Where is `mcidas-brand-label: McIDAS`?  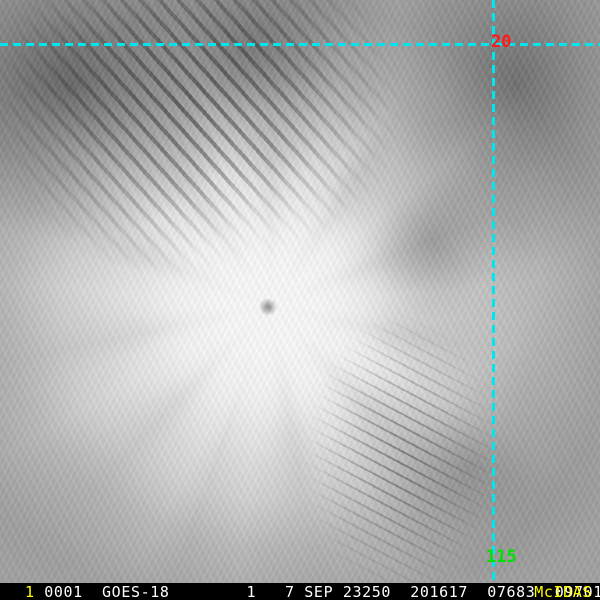
mcidas-brand-label: McIDAS is located at coordinates (563, 591).